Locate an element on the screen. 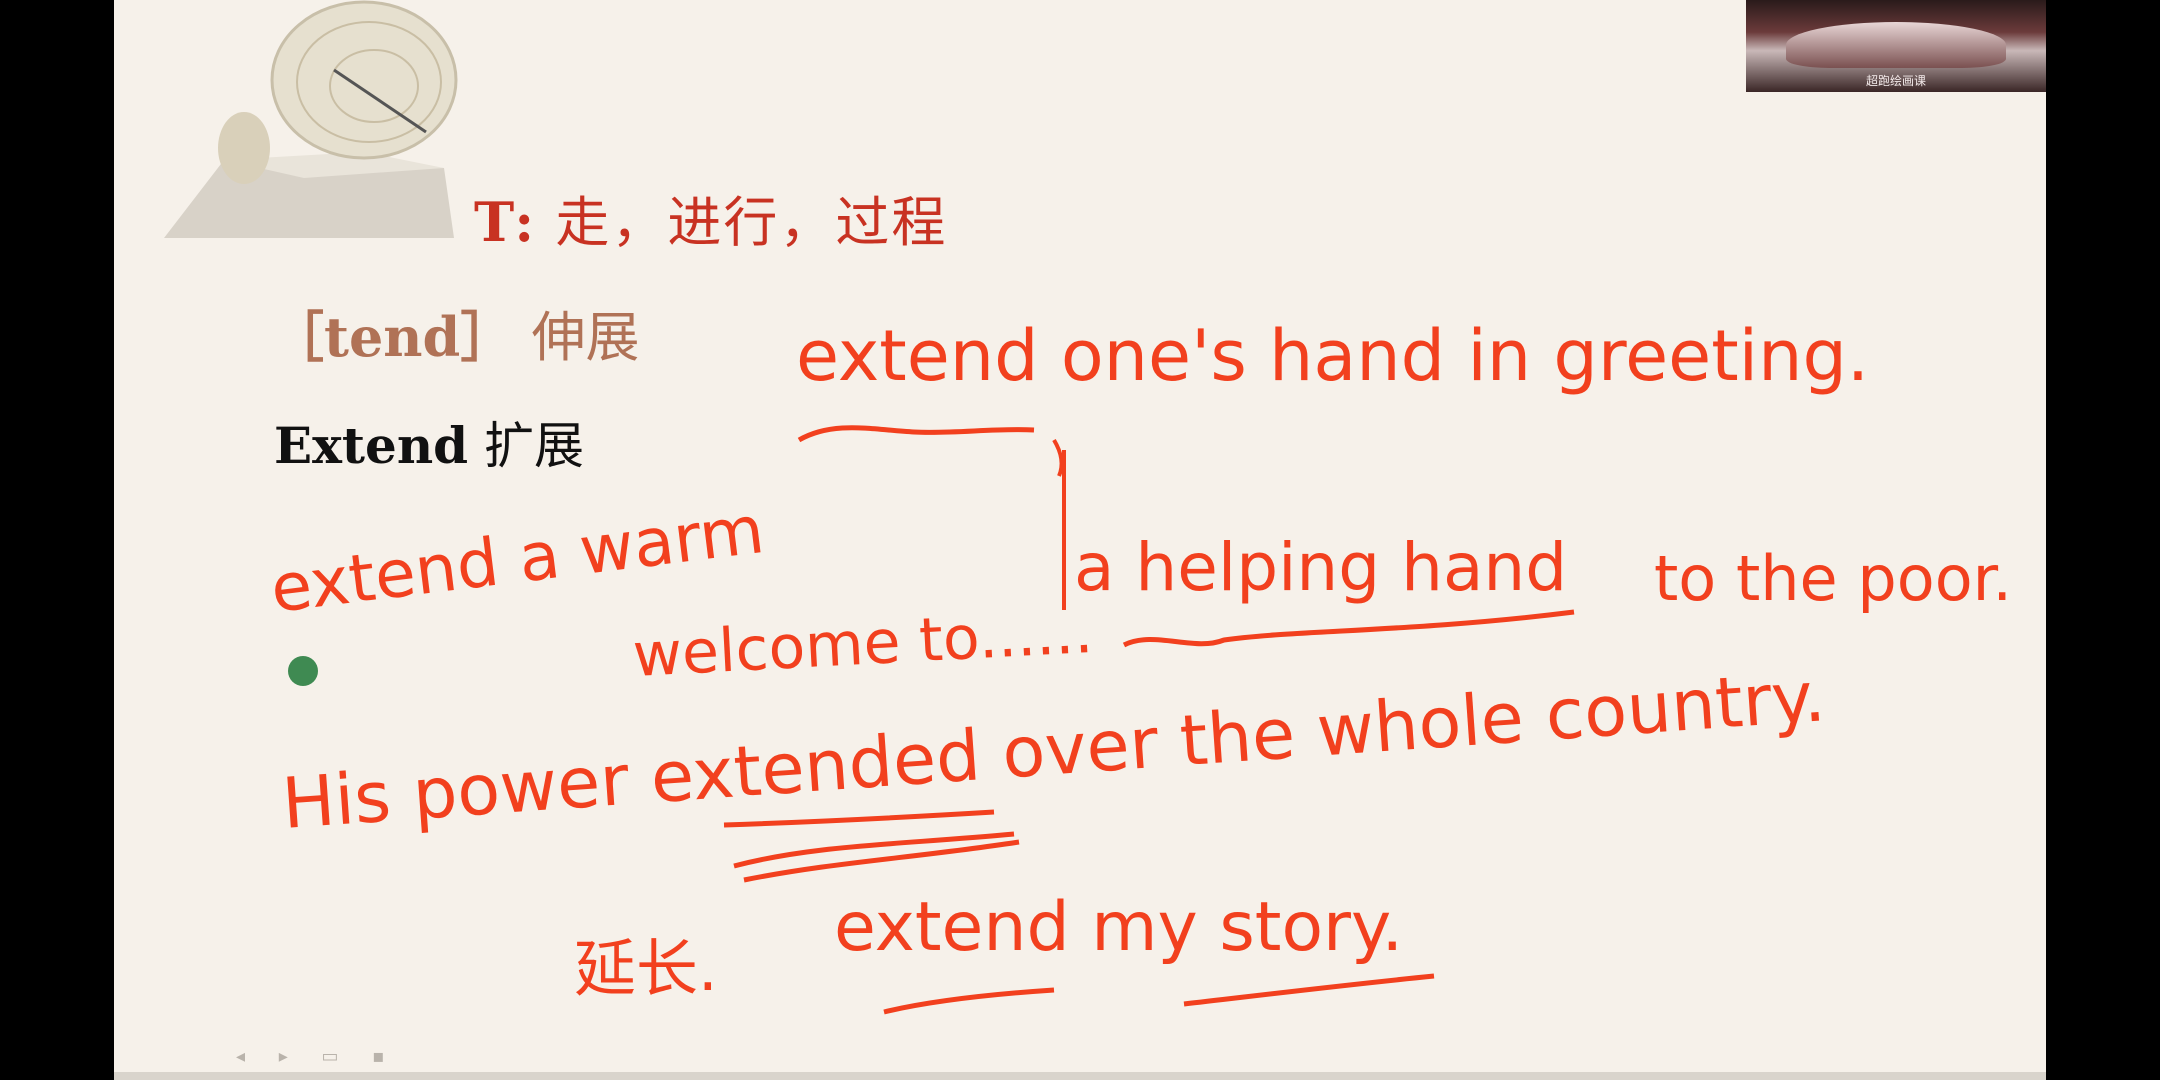 The image size is (2160, 1080). video-thumbnail: 超跑绘画课 is located at coordinates (1896, 46).